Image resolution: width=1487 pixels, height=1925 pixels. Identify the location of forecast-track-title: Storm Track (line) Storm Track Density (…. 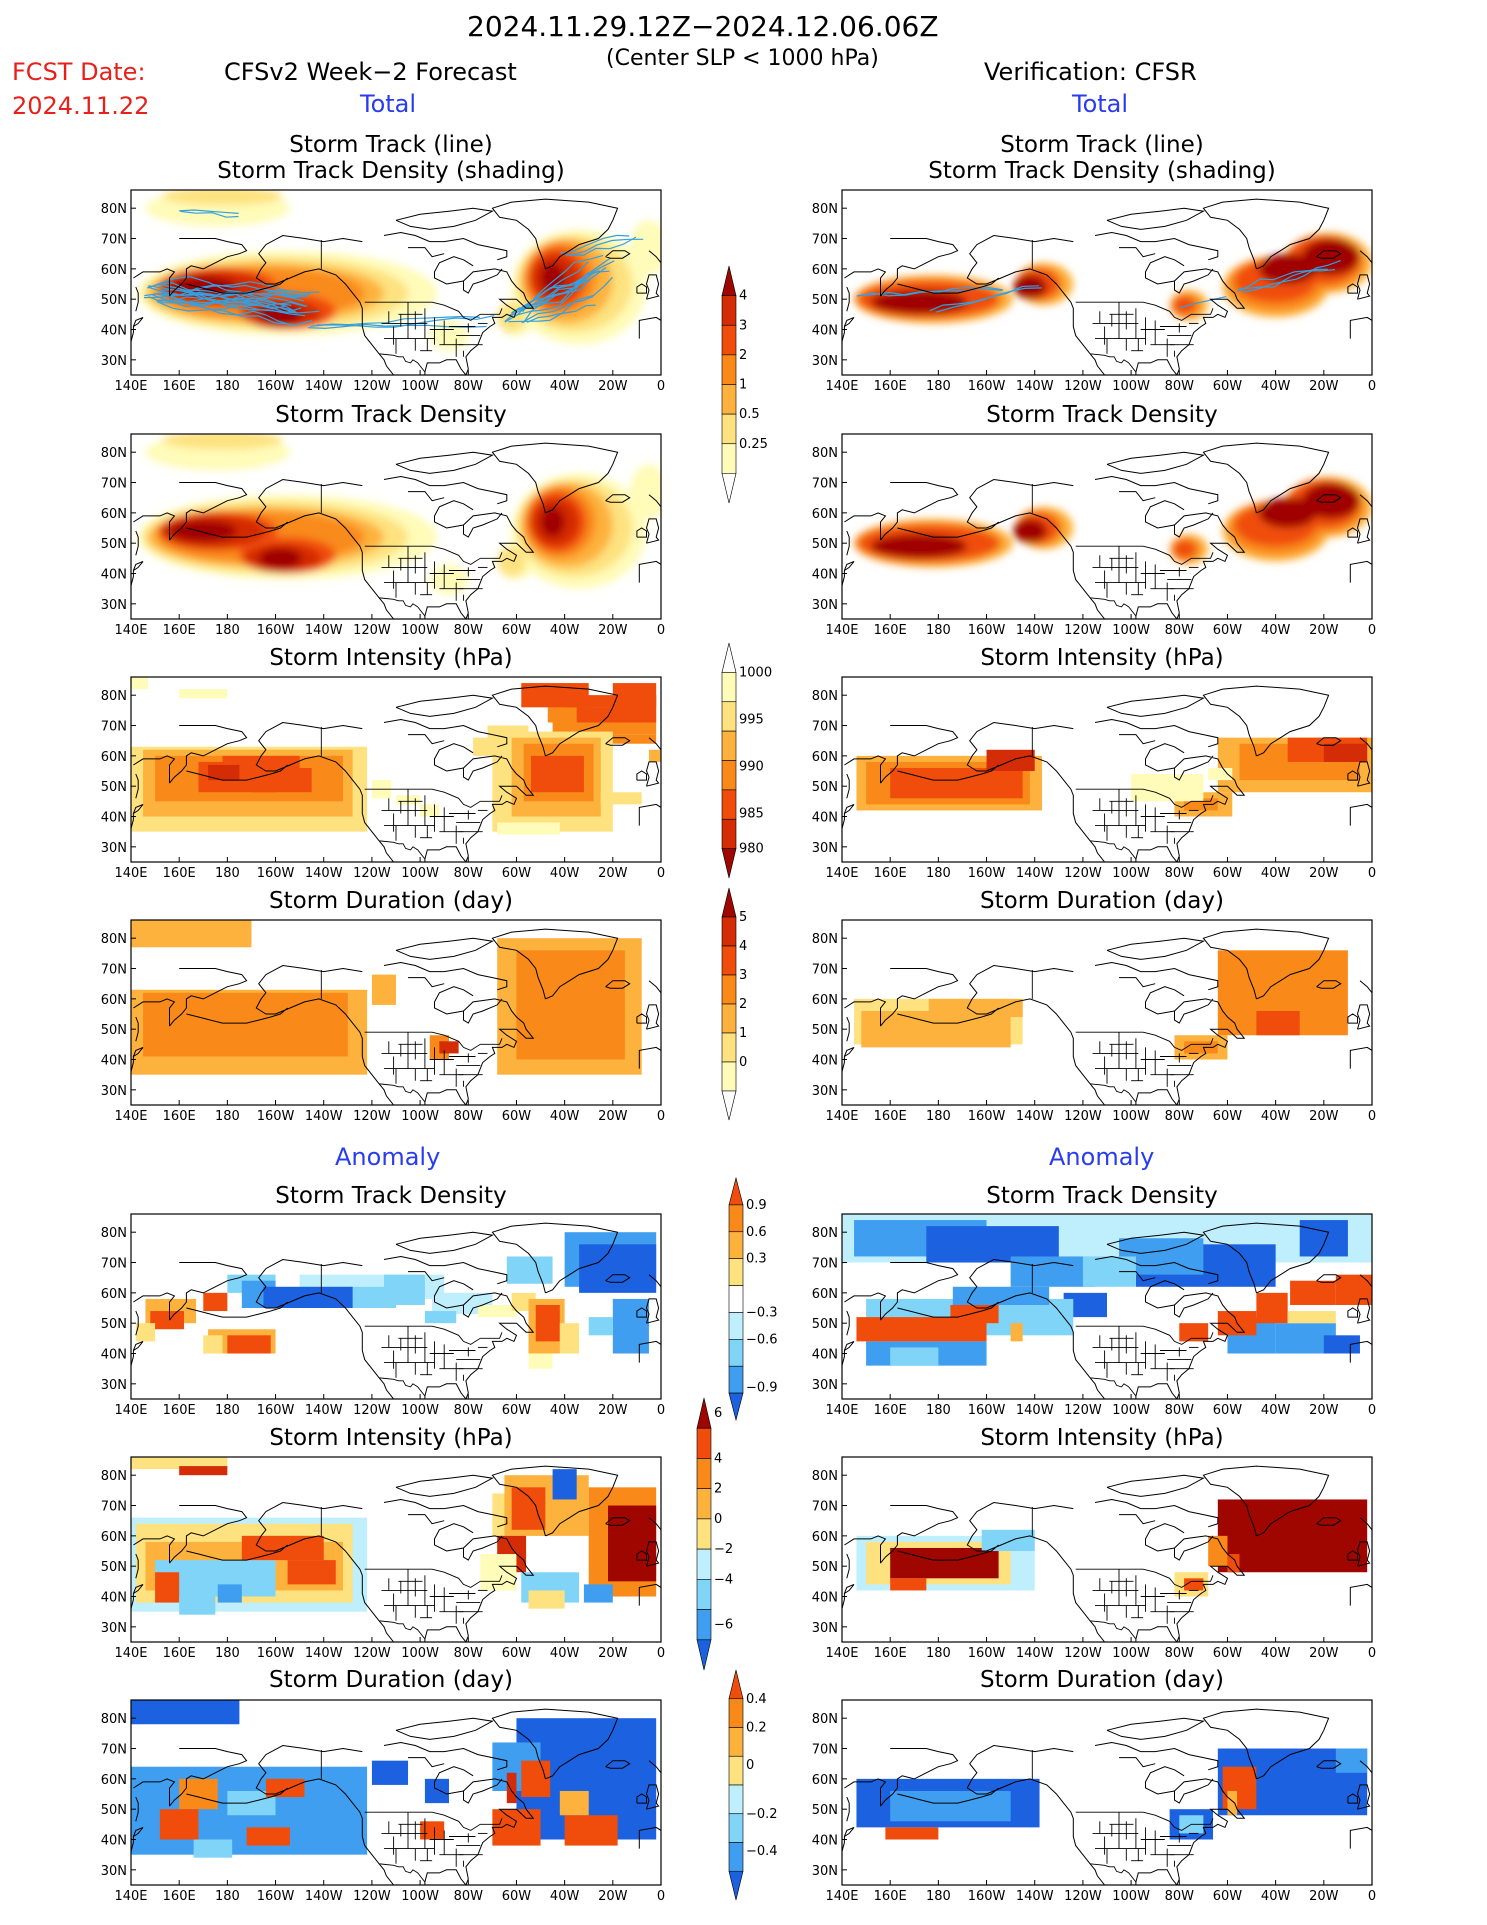
(391, 158).